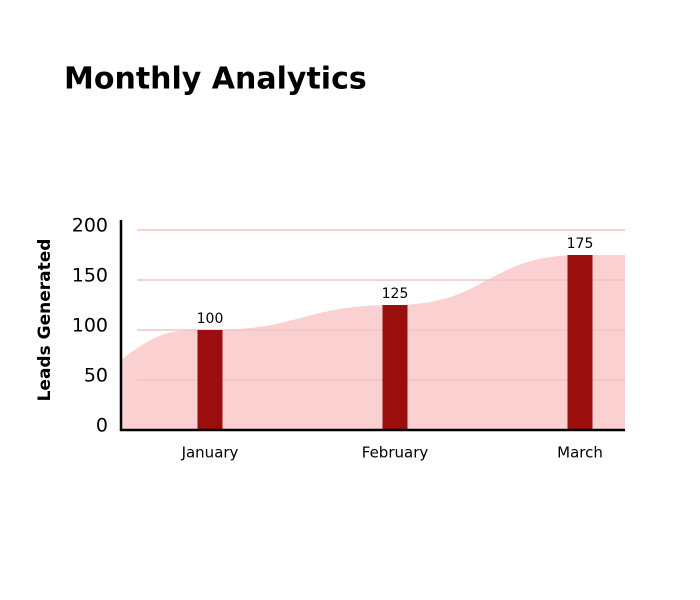 The width and height of the screenshot is (700, 600). Describe the element at coordinates (395, 453) in the screenshot. I see `x-tick-label: February` at that location.